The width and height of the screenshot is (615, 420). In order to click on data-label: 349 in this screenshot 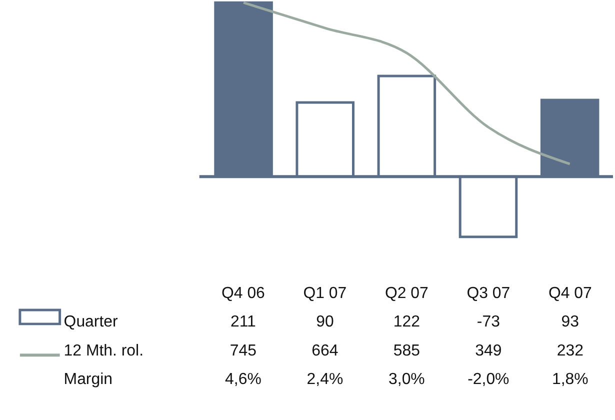, I will do `click(488, 351)`.